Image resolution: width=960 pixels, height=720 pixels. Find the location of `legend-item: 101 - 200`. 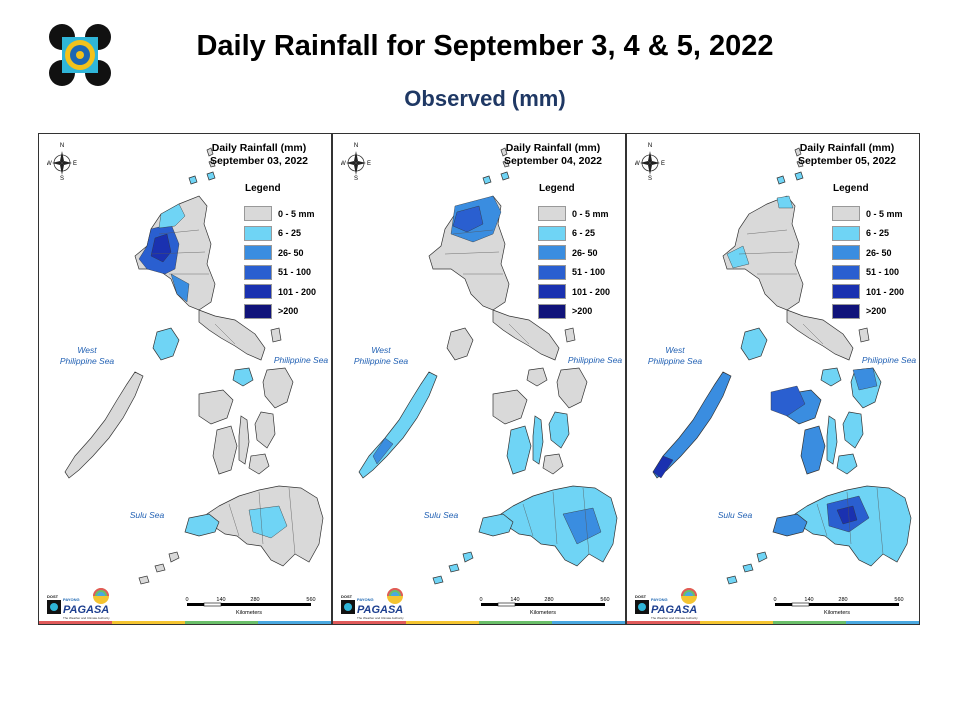

legend-item: 101 - 200 is located at coordinates (280, 292).